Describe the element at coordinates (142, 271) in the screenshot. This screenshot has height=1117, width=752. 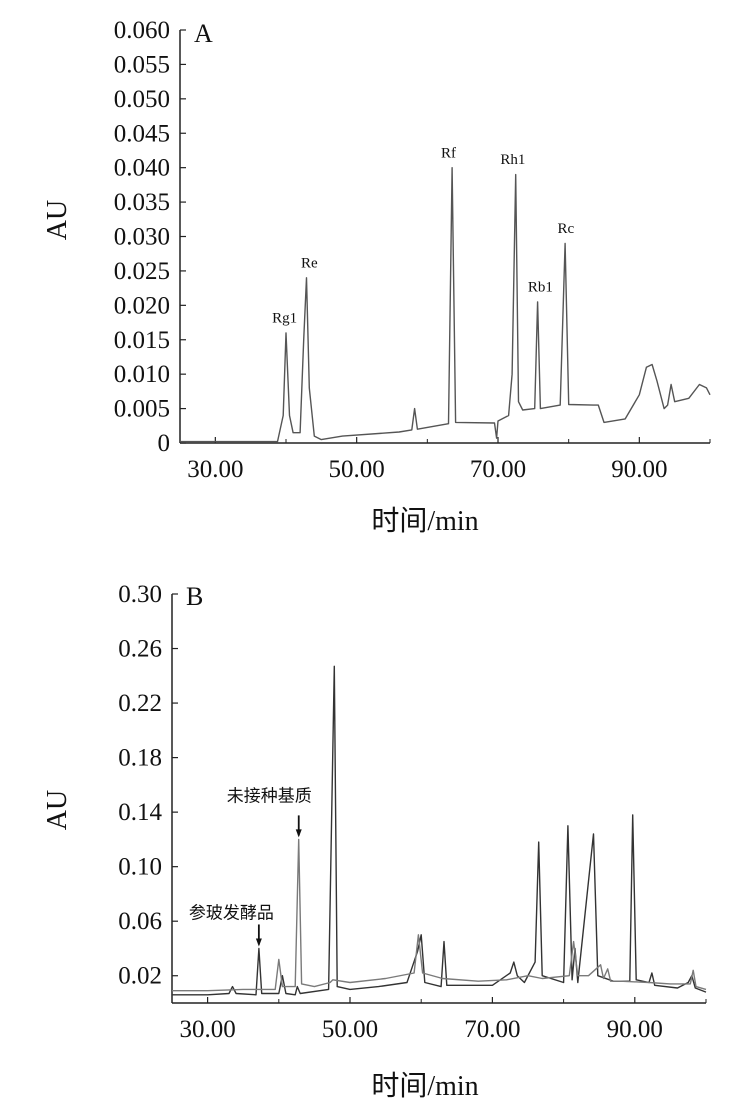
I see `y-tick-label: 0.025` at that location.